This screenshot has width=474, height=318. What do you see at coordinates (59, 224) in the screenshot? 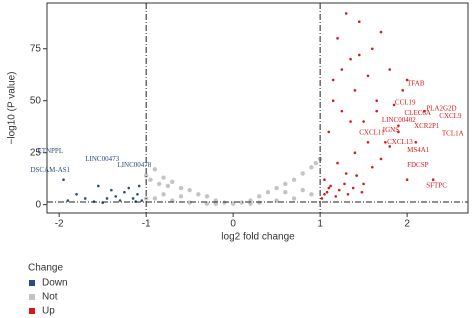
I see `x-tick-label: -2` at bounding box center [59, 224].